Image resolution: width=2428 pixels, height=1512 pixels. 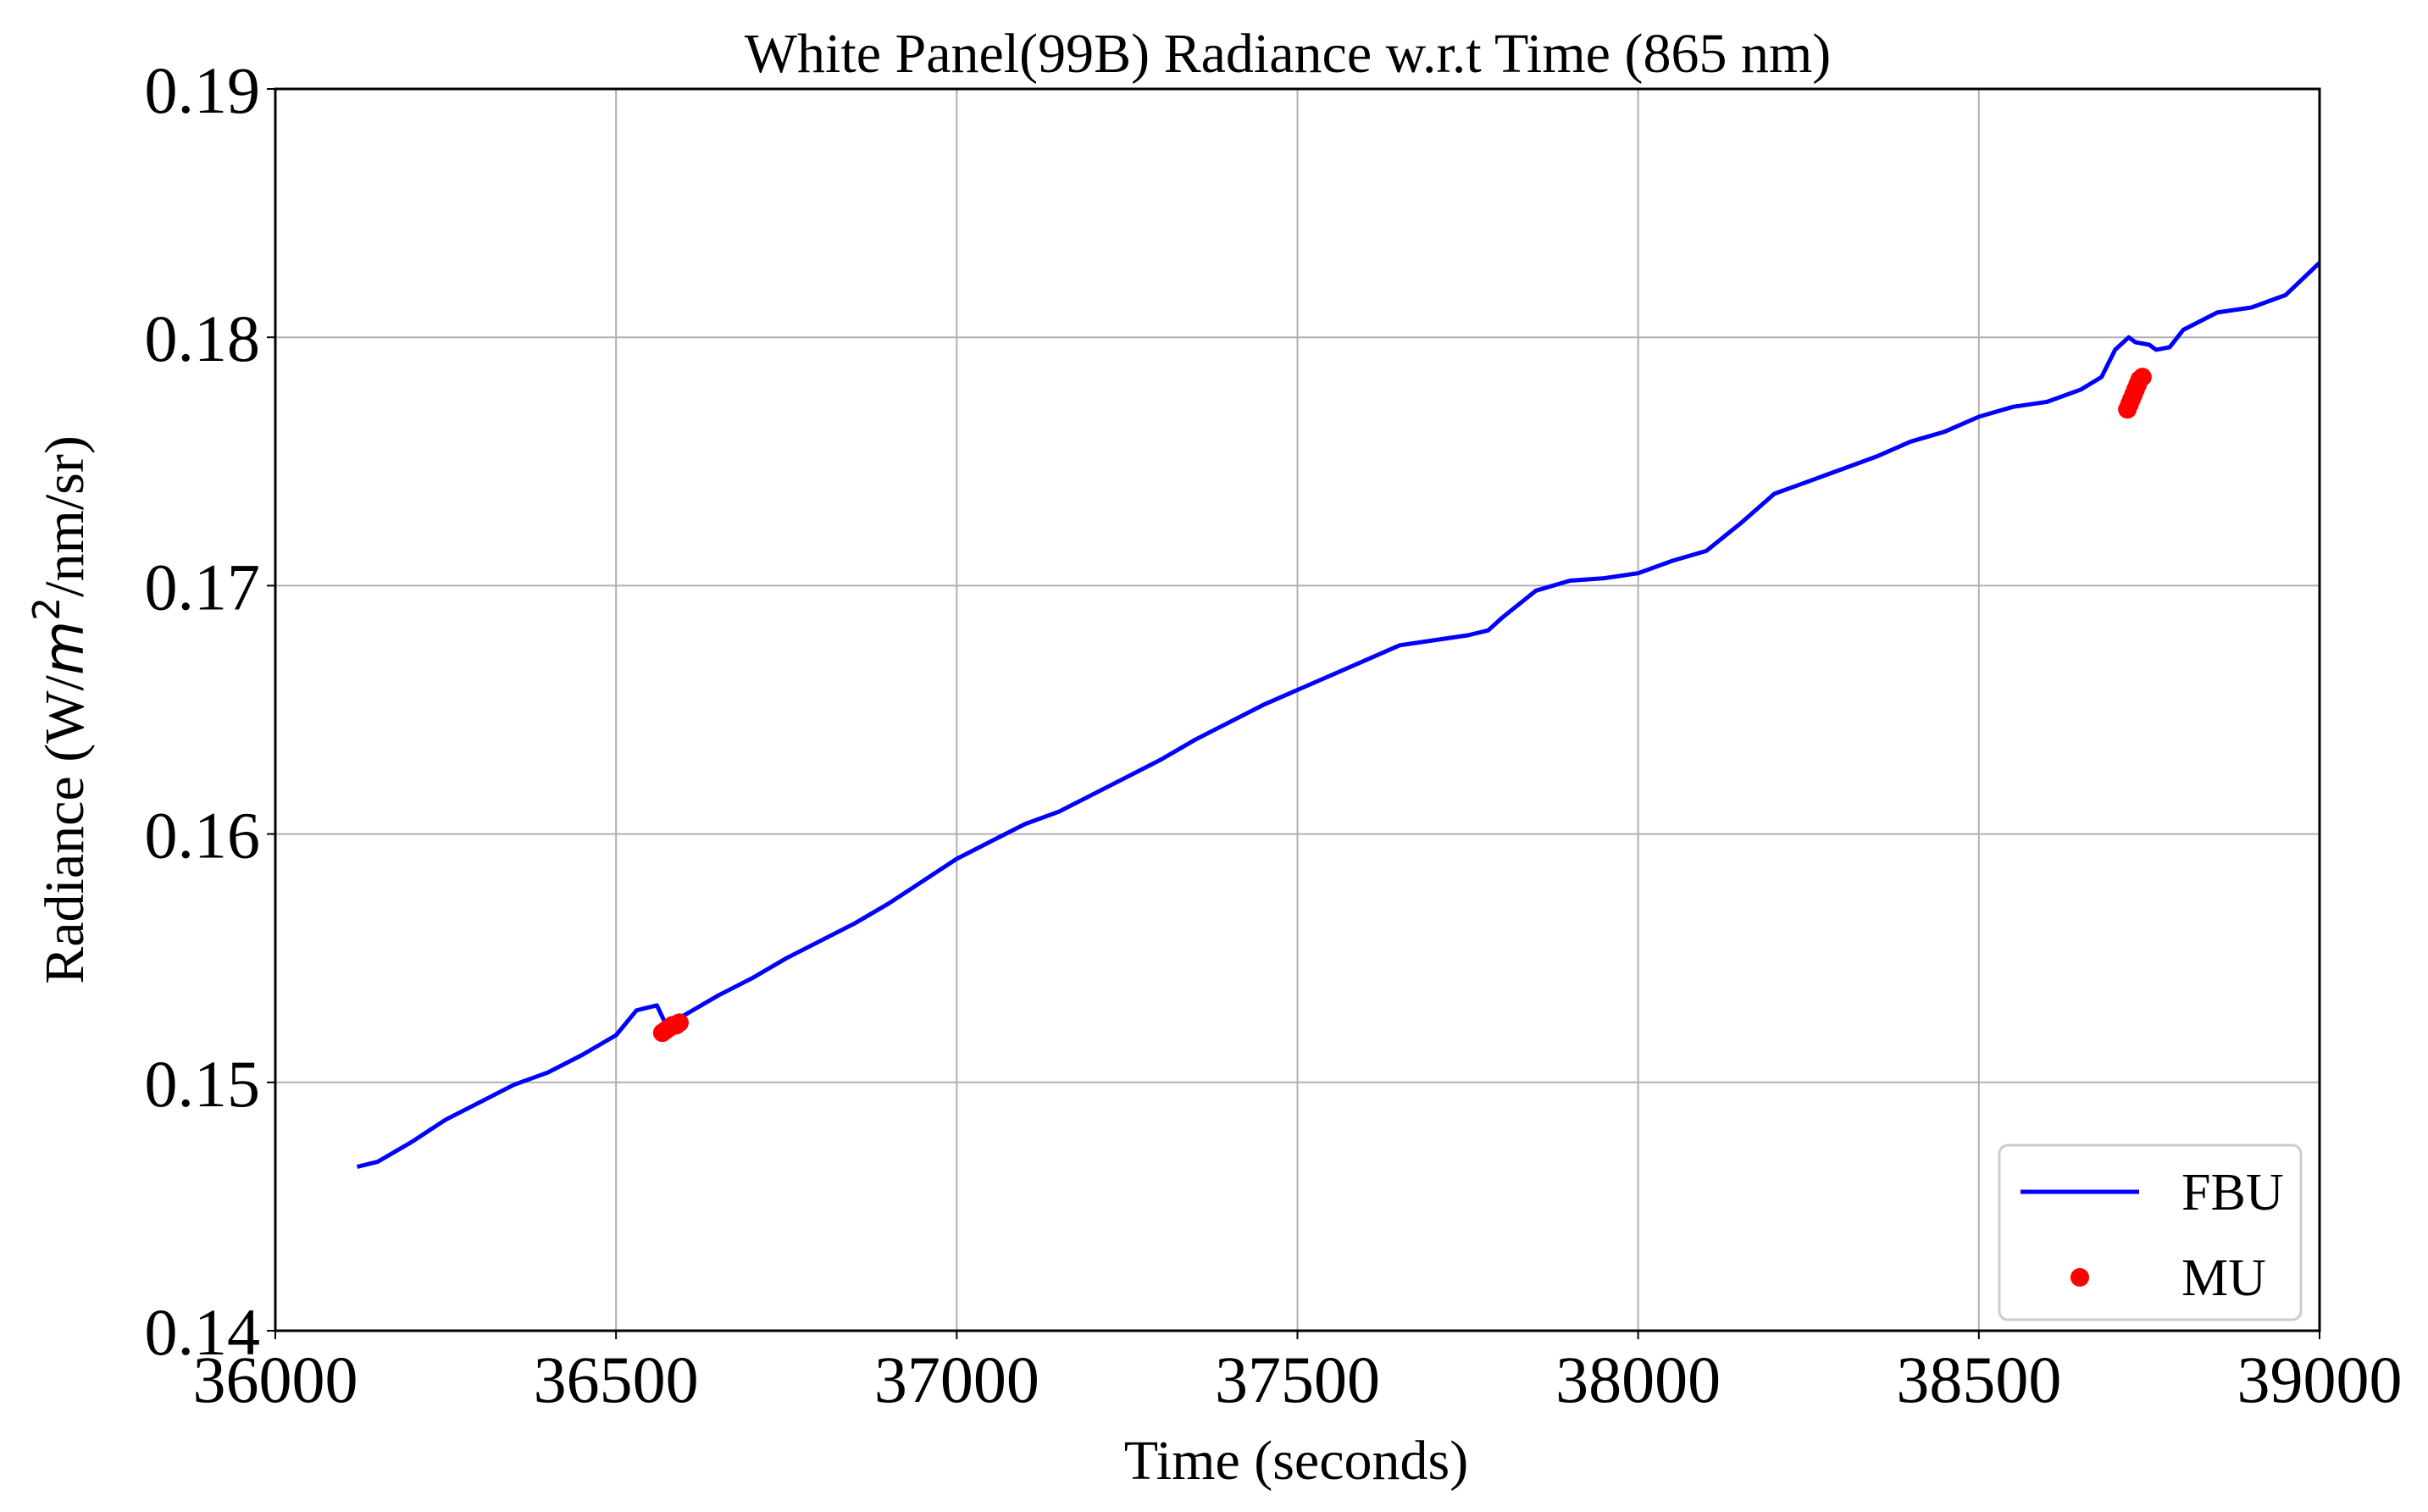 I want to click on legend-mu-marker, so click(x=2079, y=1277).